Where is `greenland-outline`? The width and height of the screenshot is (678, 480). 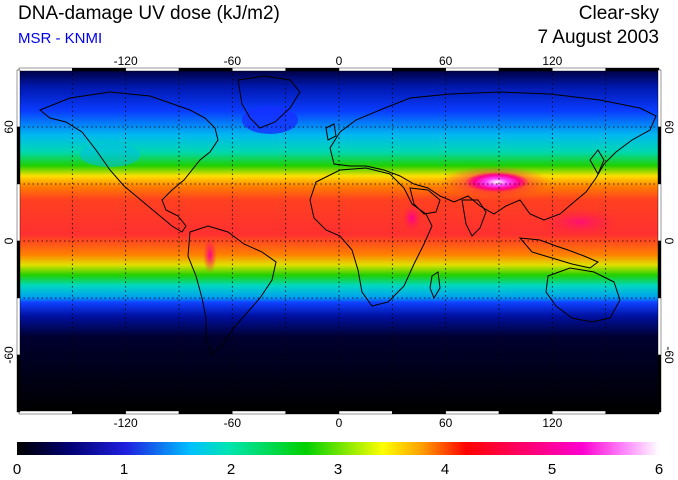
greenland-outline is located at coordinates (269, 102).